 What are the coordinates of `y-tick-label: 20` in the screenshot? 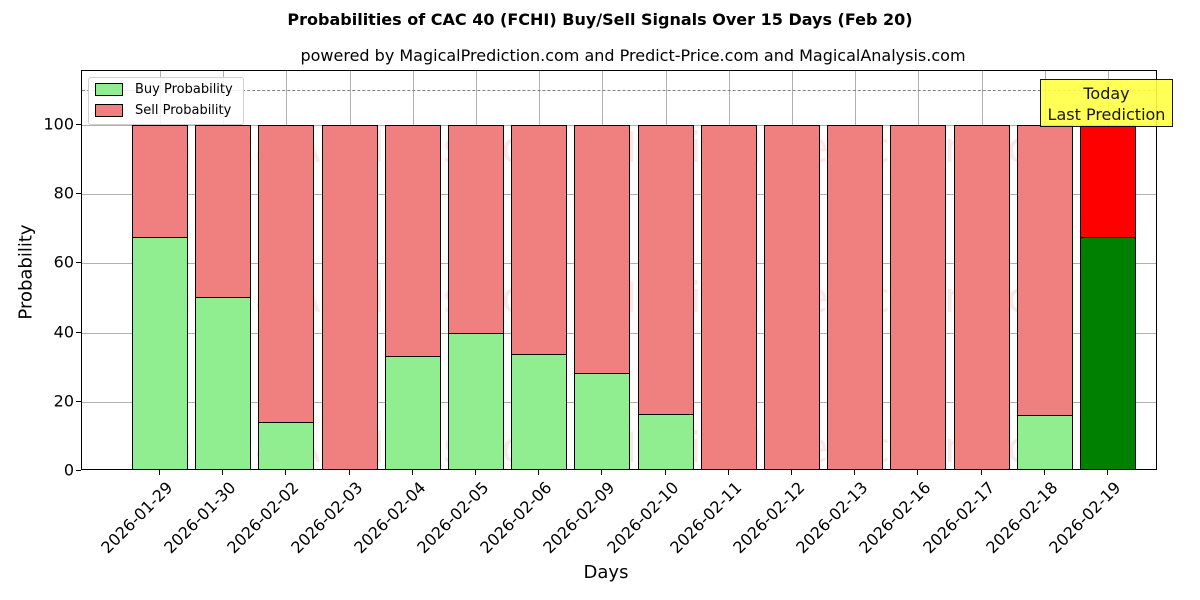 It's located at (63, 401).